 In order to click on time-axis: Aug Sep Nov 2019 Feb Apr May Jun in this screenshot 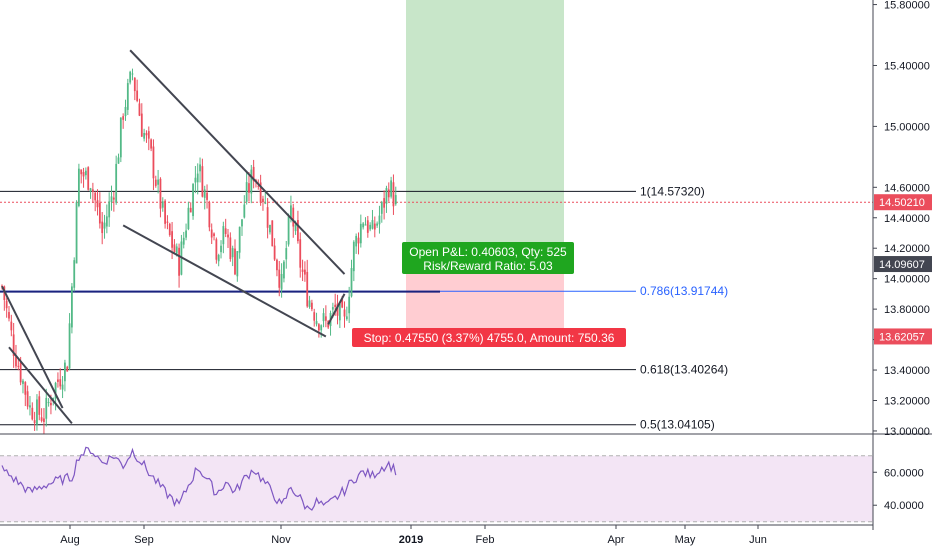, I will do `click(413, 535)`.